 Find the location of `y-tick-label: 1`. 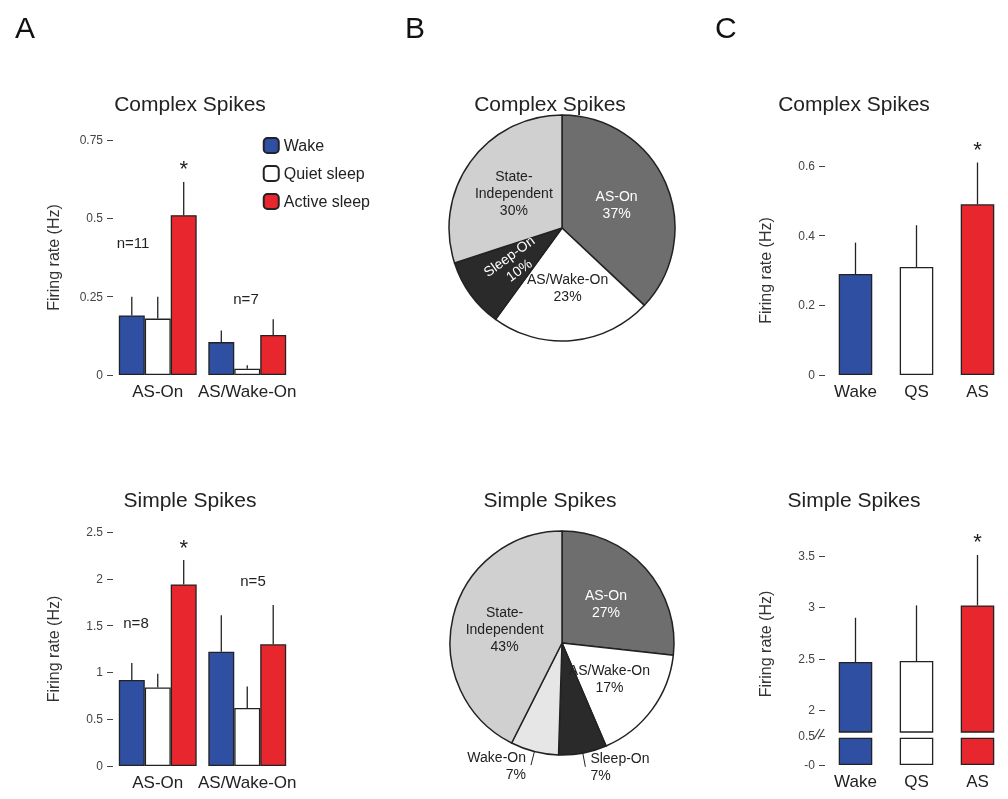

y-tick-label: 1 is located at coordinates (100, 672).